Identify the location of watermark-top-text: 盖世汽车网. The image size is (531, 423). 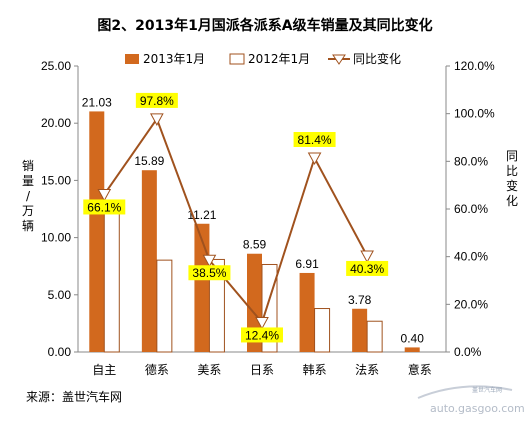
(487, 390).